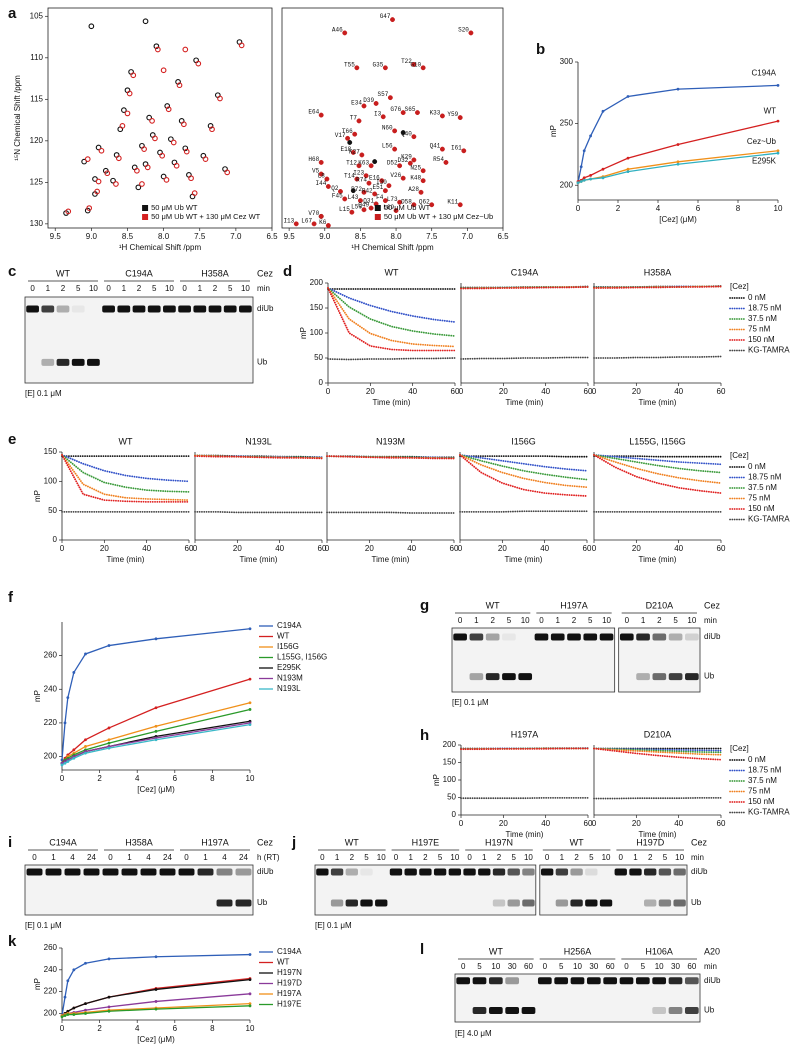 The image size is (800, 1058). What do you see at coordinates (378, 187) in the screenshot?
I see `peak-label: E51` at bounding box center [378, 187].